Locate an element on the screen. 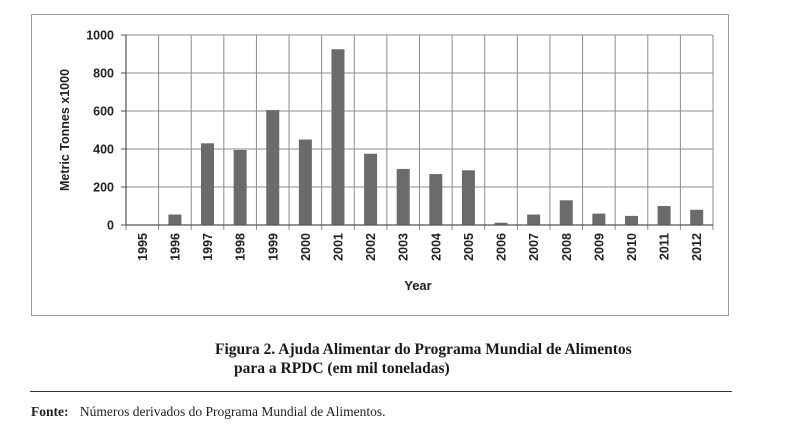 This screenshot has height=443, width=788. x-tick-label: 1998 is located at coordinates (241, 247).